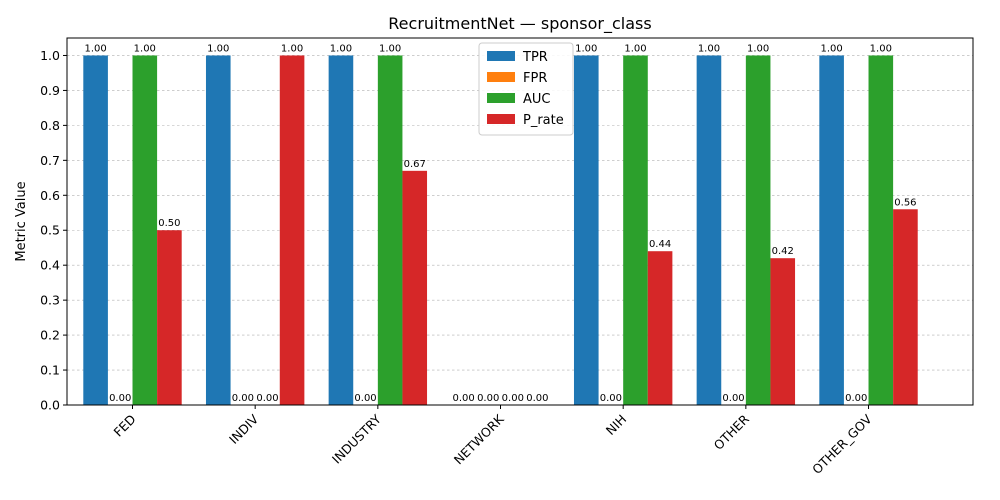 The image size is (1000, 500). Describe the element at coordinates (341, 230) in the screenshot. I see `bar-tpr-industry` at that location.